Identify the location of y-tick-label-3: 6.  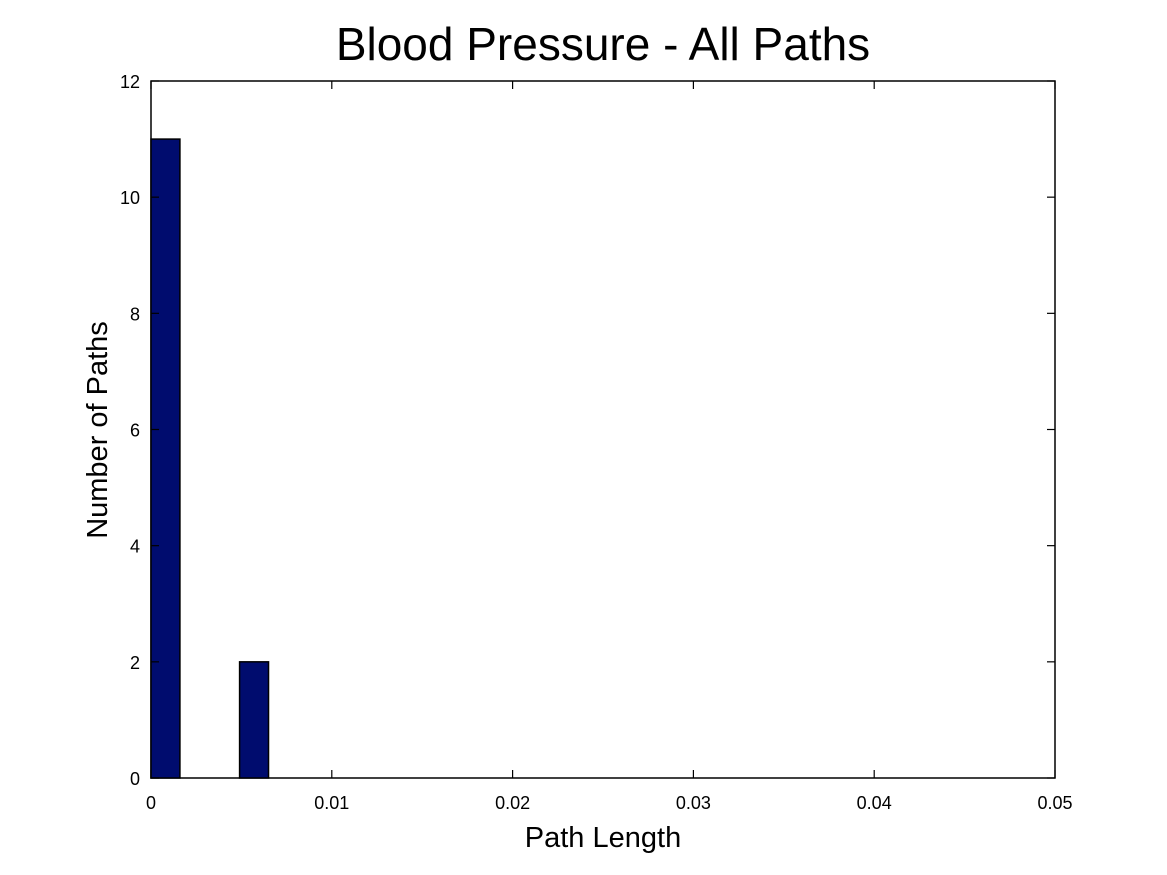
(135, 431).